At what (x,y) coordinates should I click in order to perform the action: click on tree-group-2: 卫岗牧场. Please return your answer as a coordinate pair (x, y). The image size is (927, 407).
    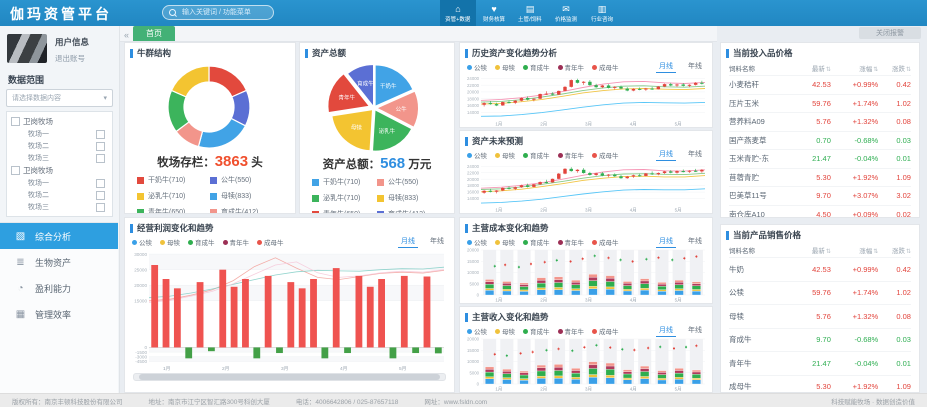
    Looking at the image, I should click on (59, 170).